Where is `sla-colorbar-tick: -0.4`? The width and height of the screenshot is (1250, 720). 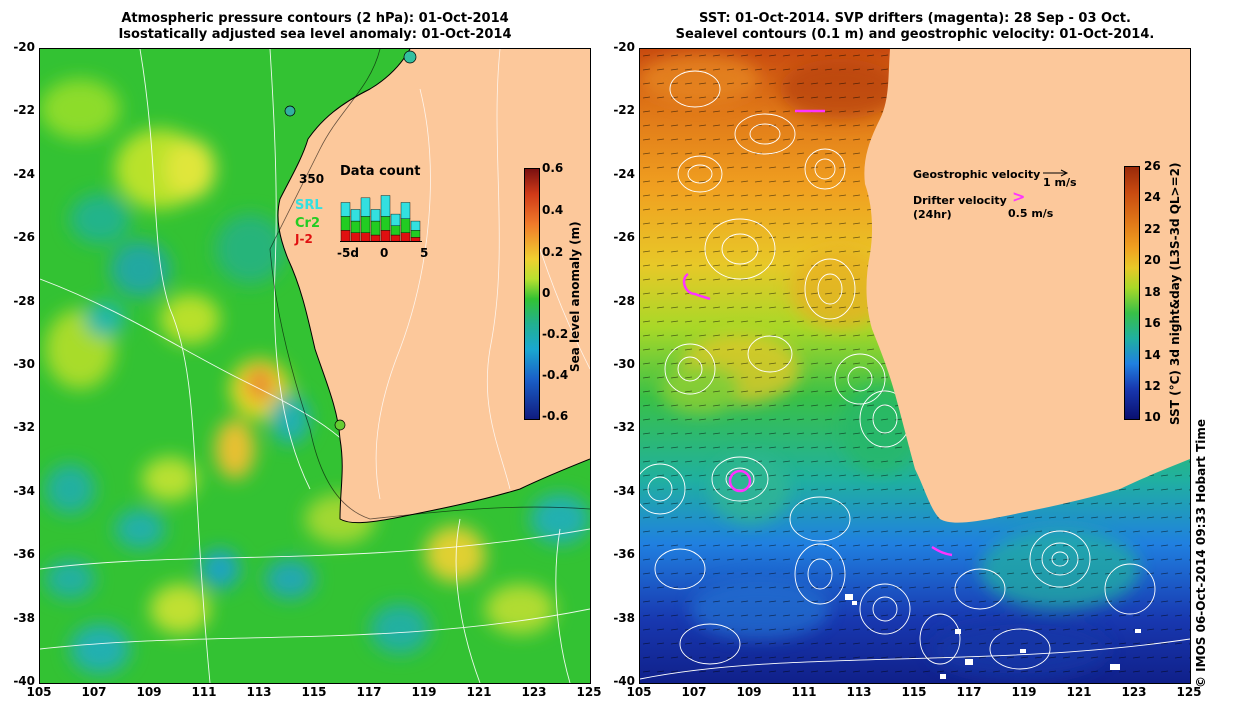
sla-colorbar-tick: -0.4 is located at coordinates (555, 375).